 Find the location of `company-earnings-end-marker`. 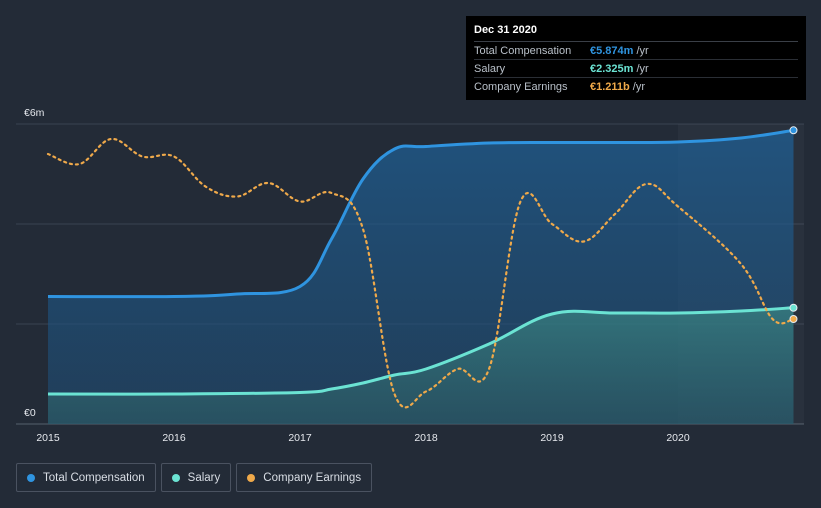

company-earnings-end-marker is located at coordinates (793, 319).